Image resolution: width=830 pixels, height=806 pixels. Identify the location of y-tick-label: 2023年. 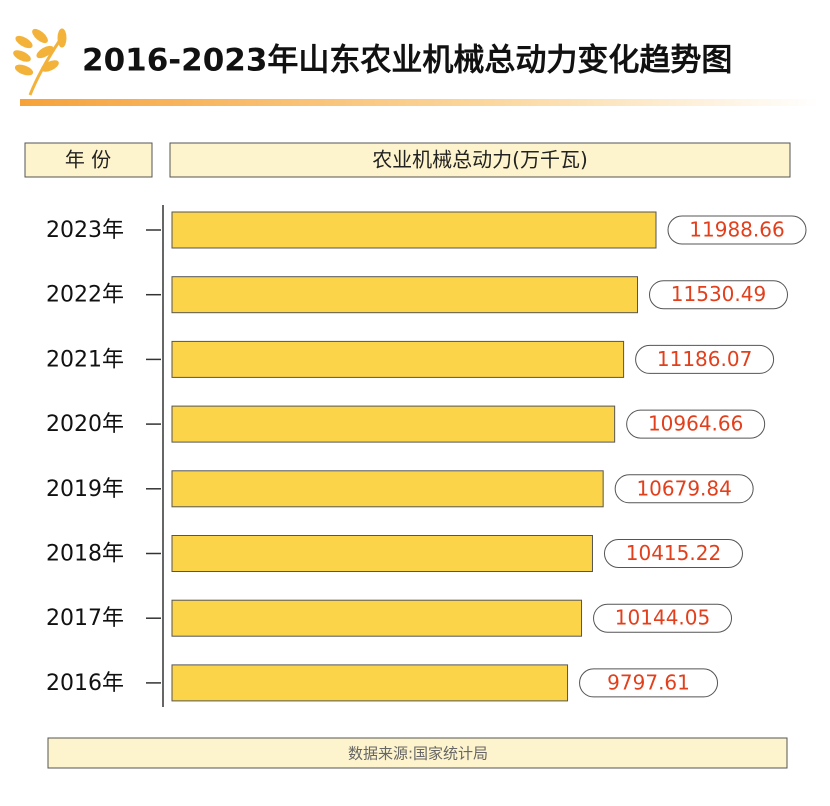
(85, 230).